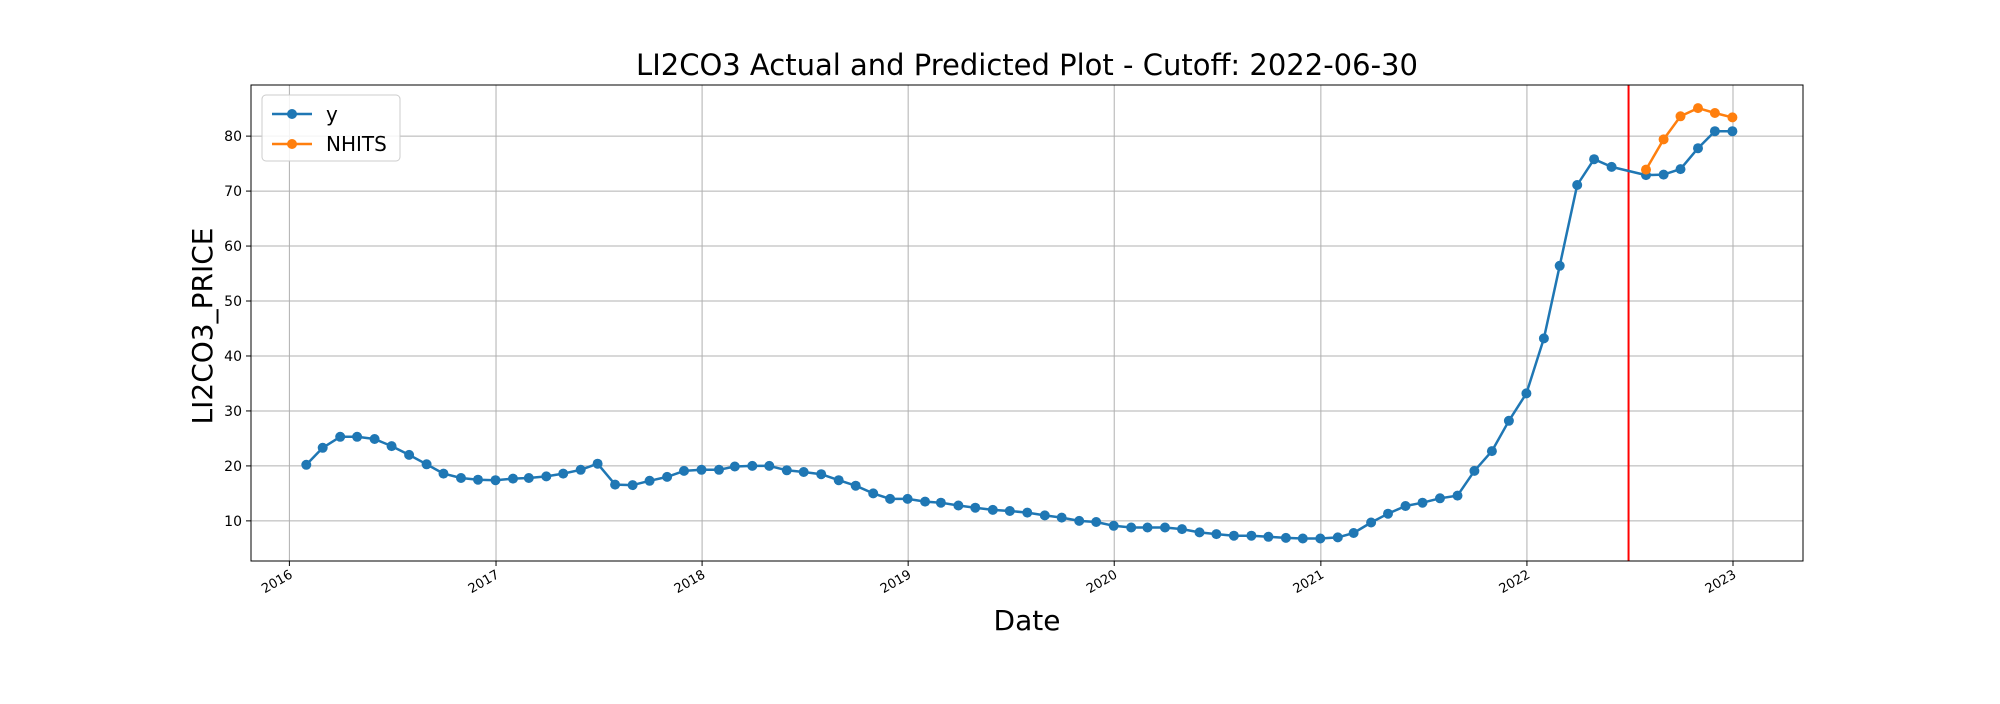 The image size is (2000, 704). Describe the element at coordinates (690, 582) in the screenshot. I see `x-tick-label: 2018` at that location.